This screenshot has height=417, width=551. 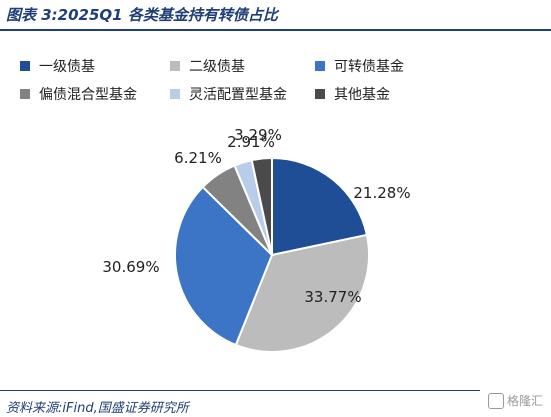 I want to click on pie-slice-yiji, so click(x=320, y=206).